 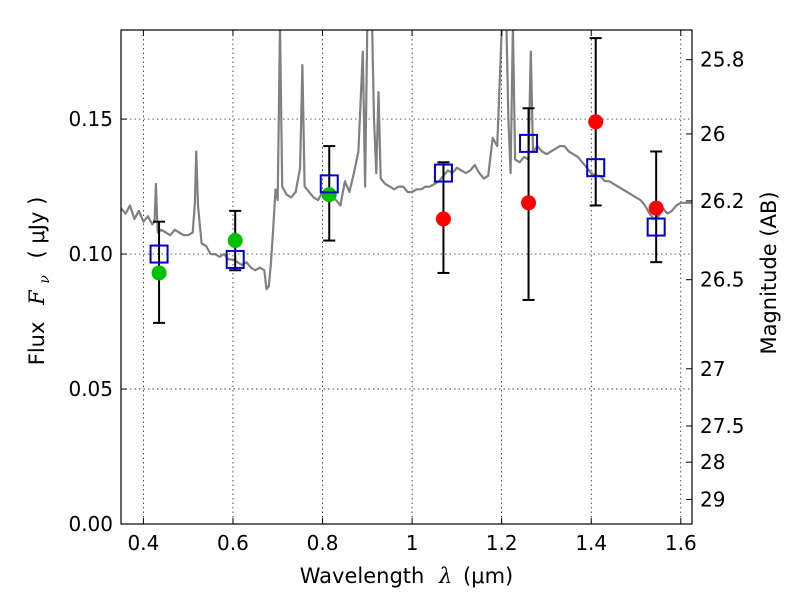 What do you see at coordinates (90, 389) in the screenshot?
I see `y-tick-label: 0.05` at bounding box center [90, 389].